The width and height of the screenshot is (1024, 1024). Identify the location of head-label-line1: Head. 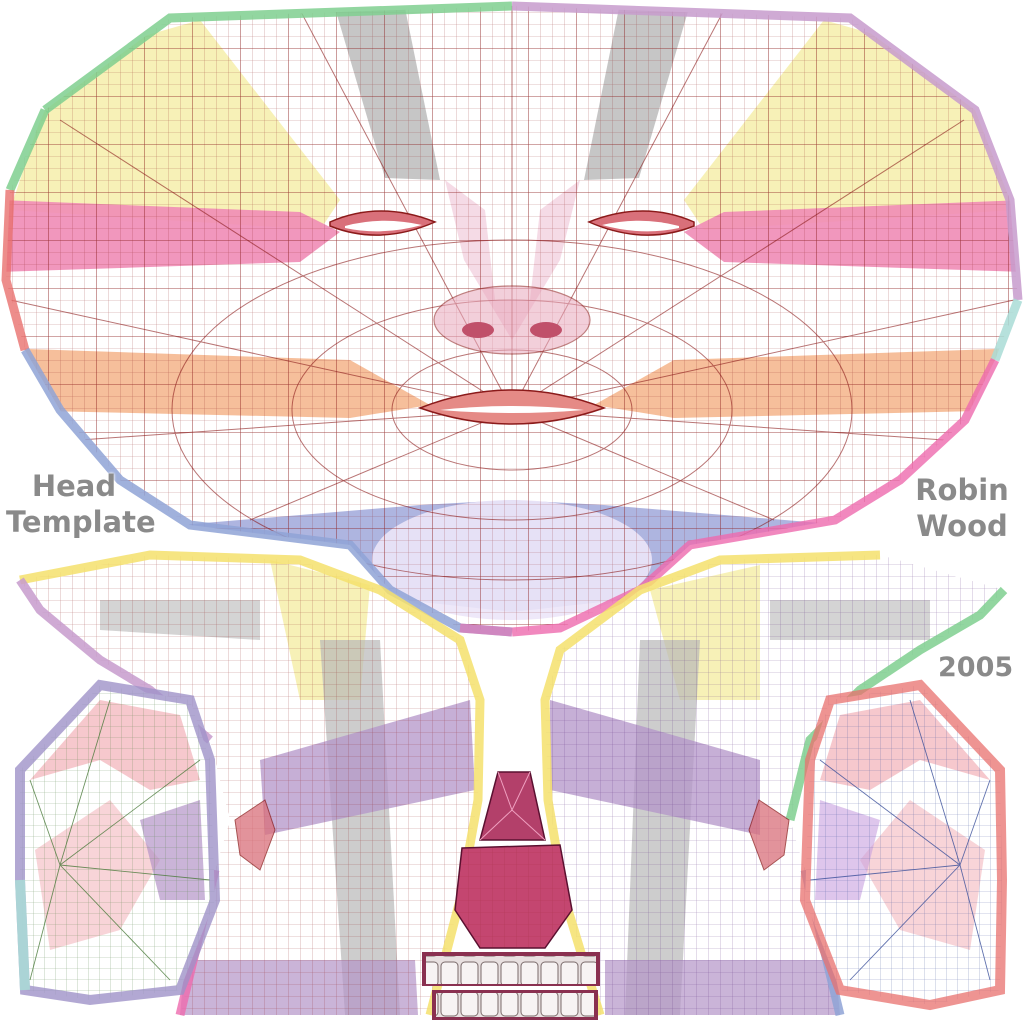
(74, 486).